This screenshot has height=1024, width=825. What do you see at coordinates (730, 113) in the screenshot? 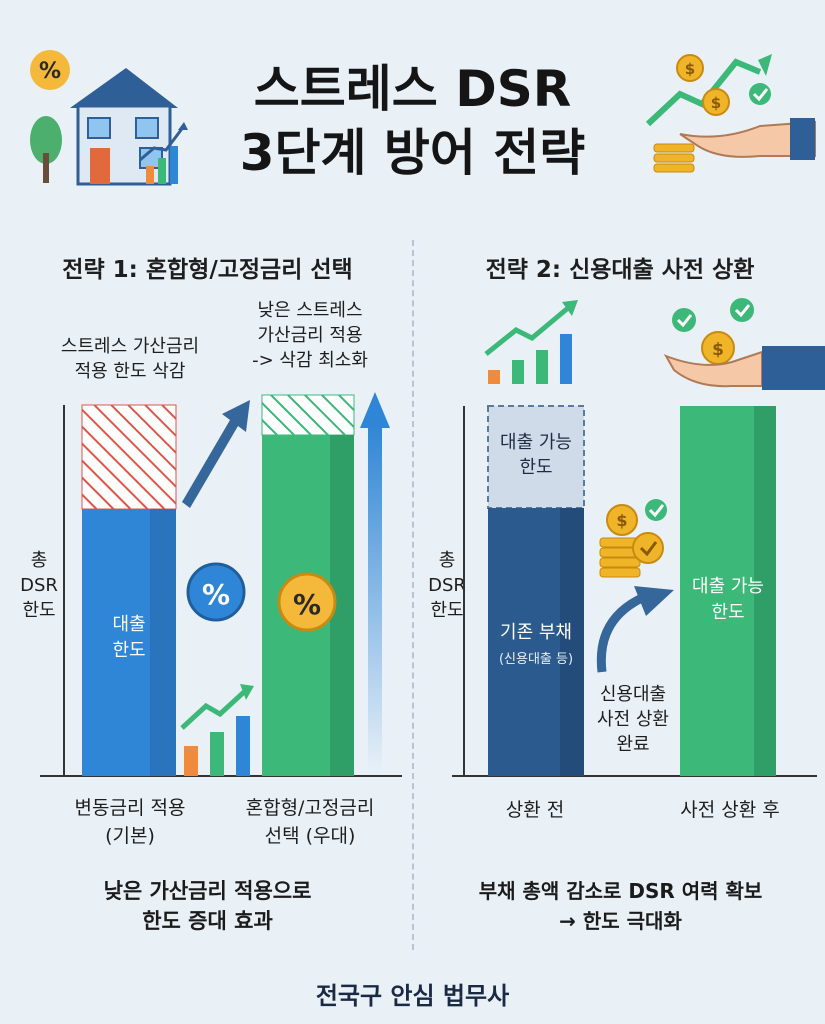
I see `coin-hand-icon: $ $` at bounding box center [730, 113].